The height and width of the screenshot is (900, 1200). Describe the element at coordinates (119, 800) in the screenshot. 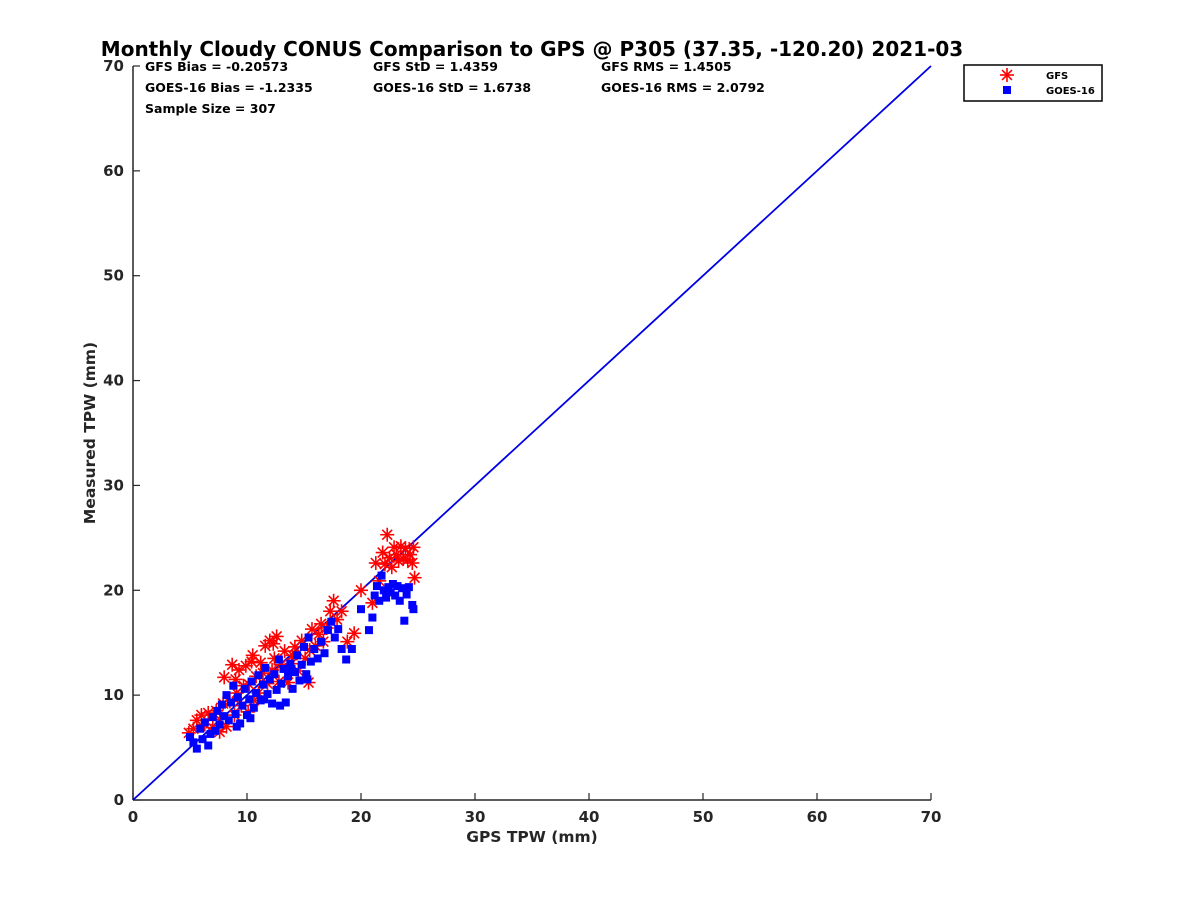

I see `y-tick-label: 0` at that location.